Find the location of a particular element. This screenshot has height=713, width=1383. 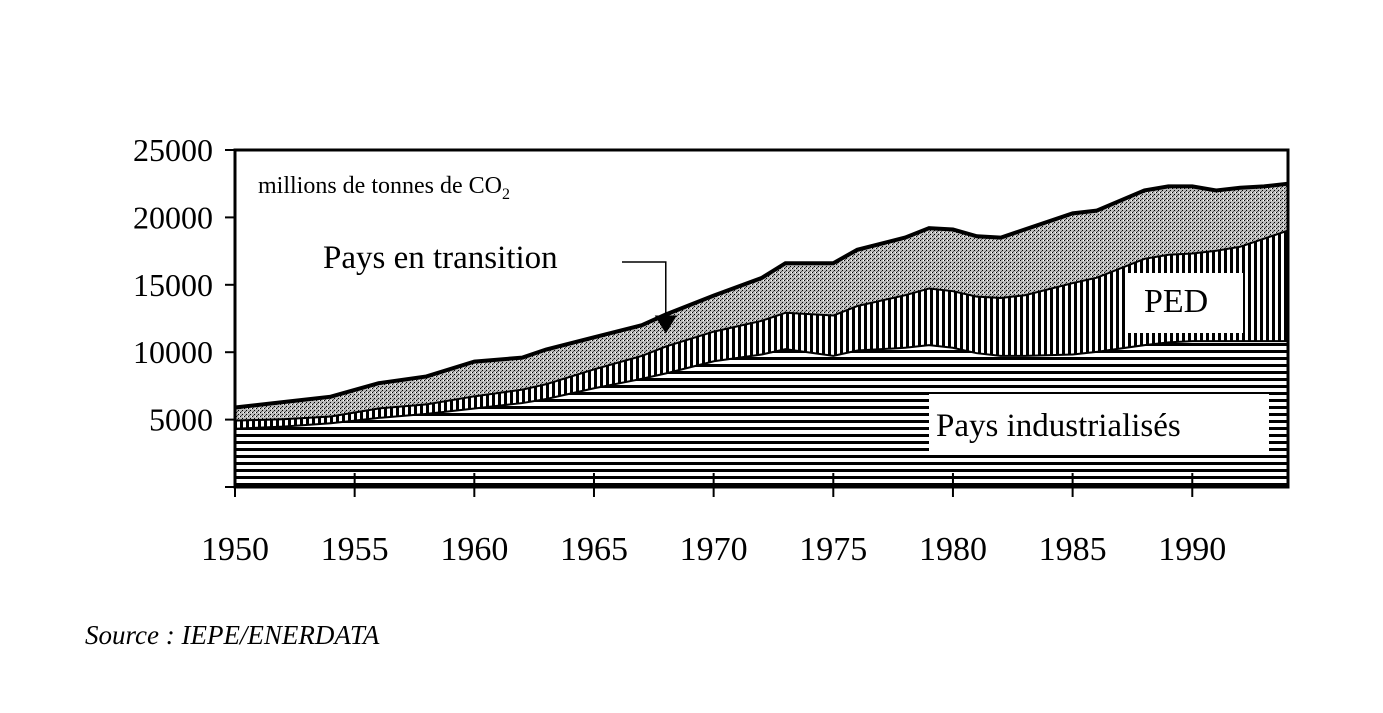

y-tick-label: 15000 is located at coordinates (173, 285).